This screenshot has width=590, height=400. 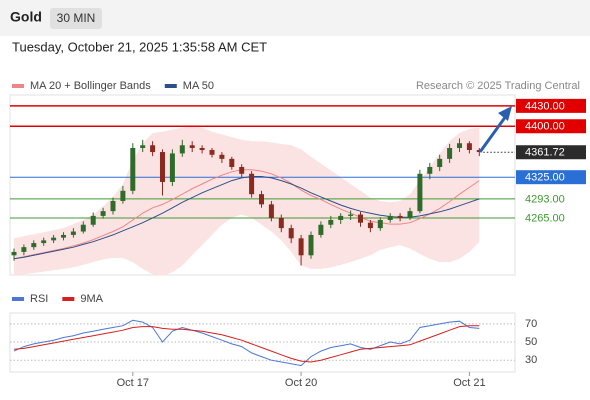 I want to click on x-tick-label: Oct 21, so click(x=469, y=383).